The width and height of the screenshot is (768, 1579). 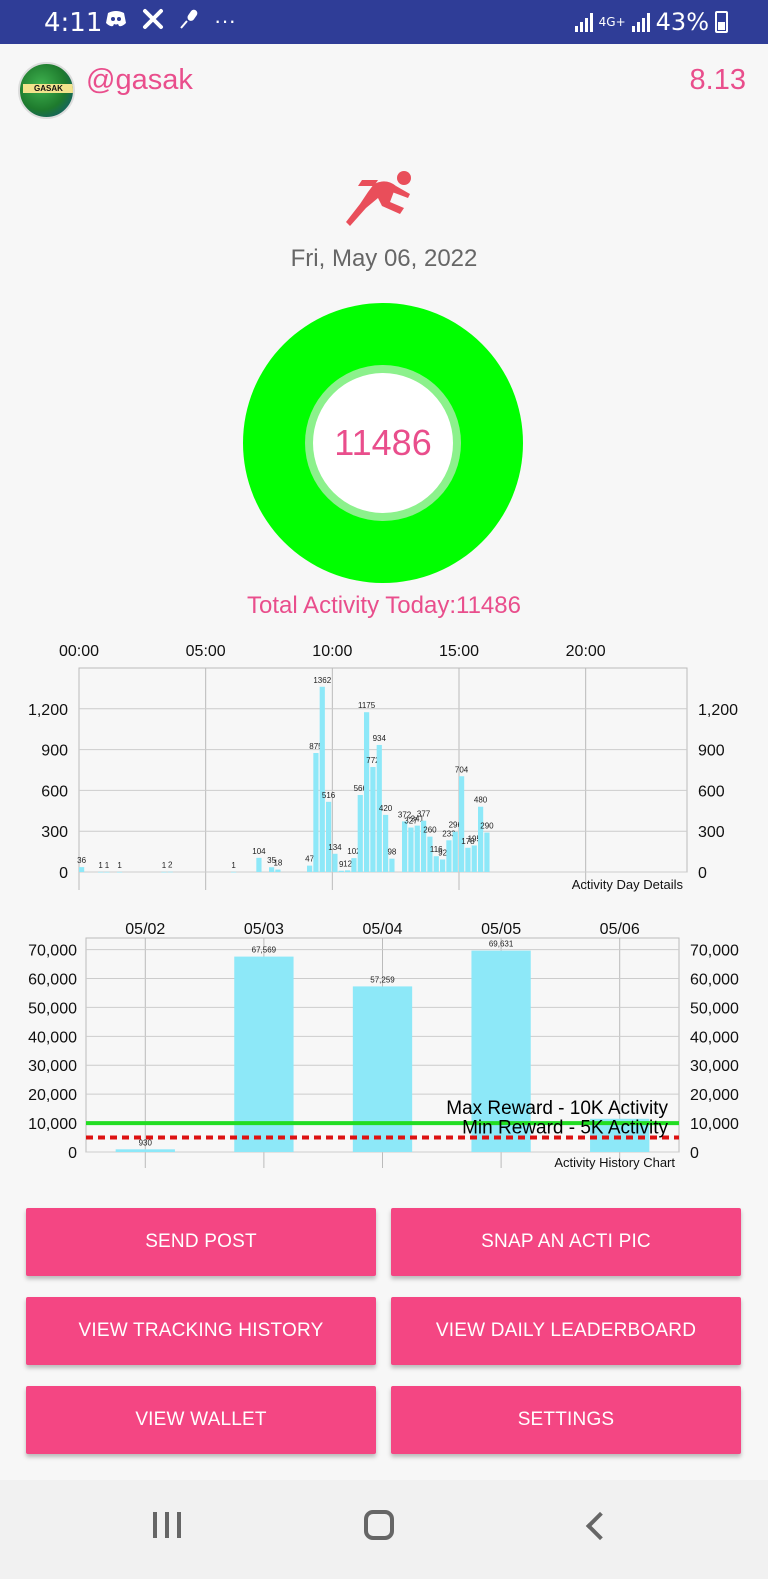 What do you see at coordinates (714, 1095) in the screenshot?
I see `y-tick-label-right: 20,000` at bounding box center [714, 1095].